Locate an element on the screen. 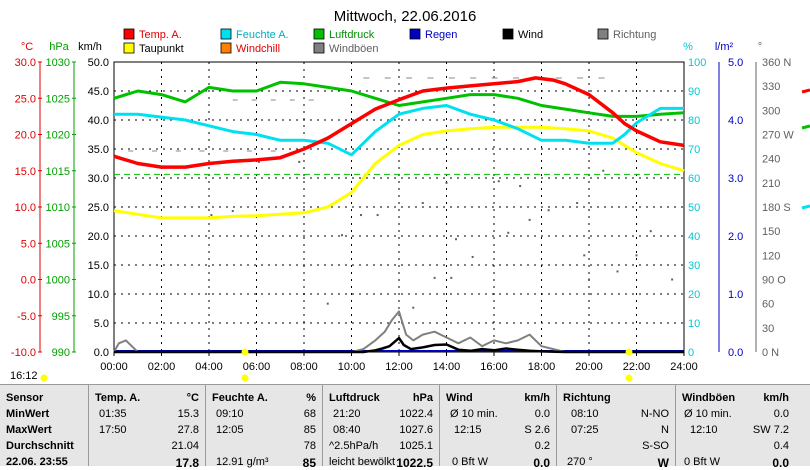 The width and height of the screenshot is (810, 470). axis-unit-label: ° is located at coordinates (760, 47).